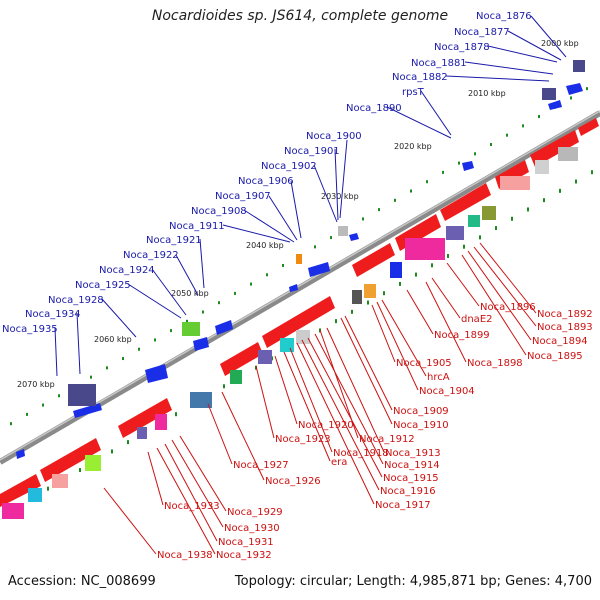  I want to click on connector-noca-1900, so click(343, 179).